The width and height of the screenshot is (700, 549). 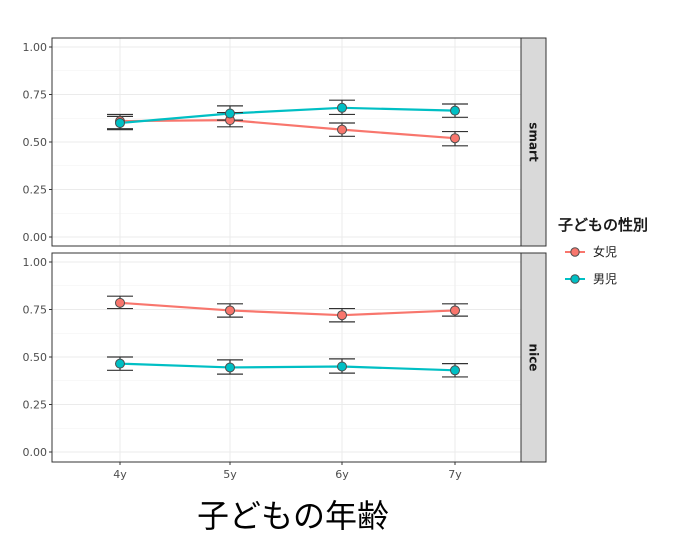 I want to click on x-tick-label: 4y, so click(x=120, y=474).